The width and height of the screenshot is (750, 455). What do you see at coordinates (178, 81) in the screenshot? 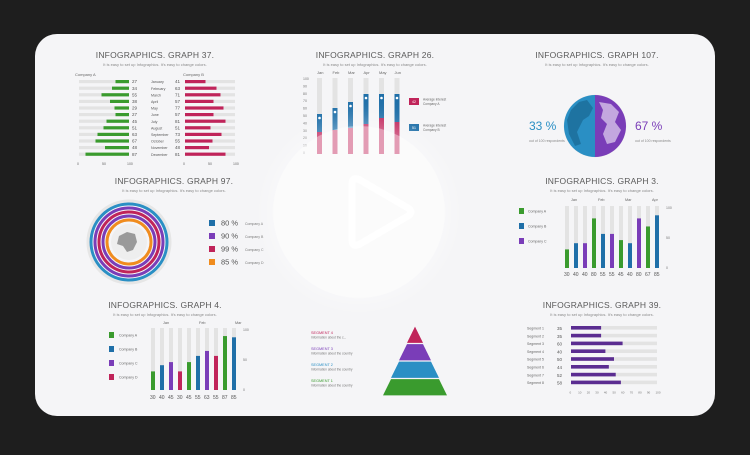
I see `right-value-label: 41` at bounding box center [178, 81].